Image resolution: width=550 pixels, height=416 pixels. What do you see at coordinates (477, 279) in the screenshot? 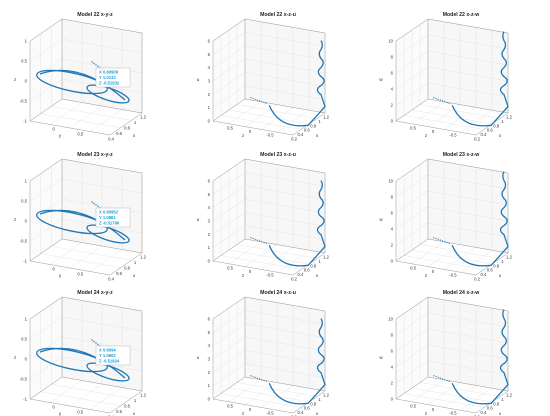
I see `x-tick-label: 0.2` at bounding box center [477, 279].